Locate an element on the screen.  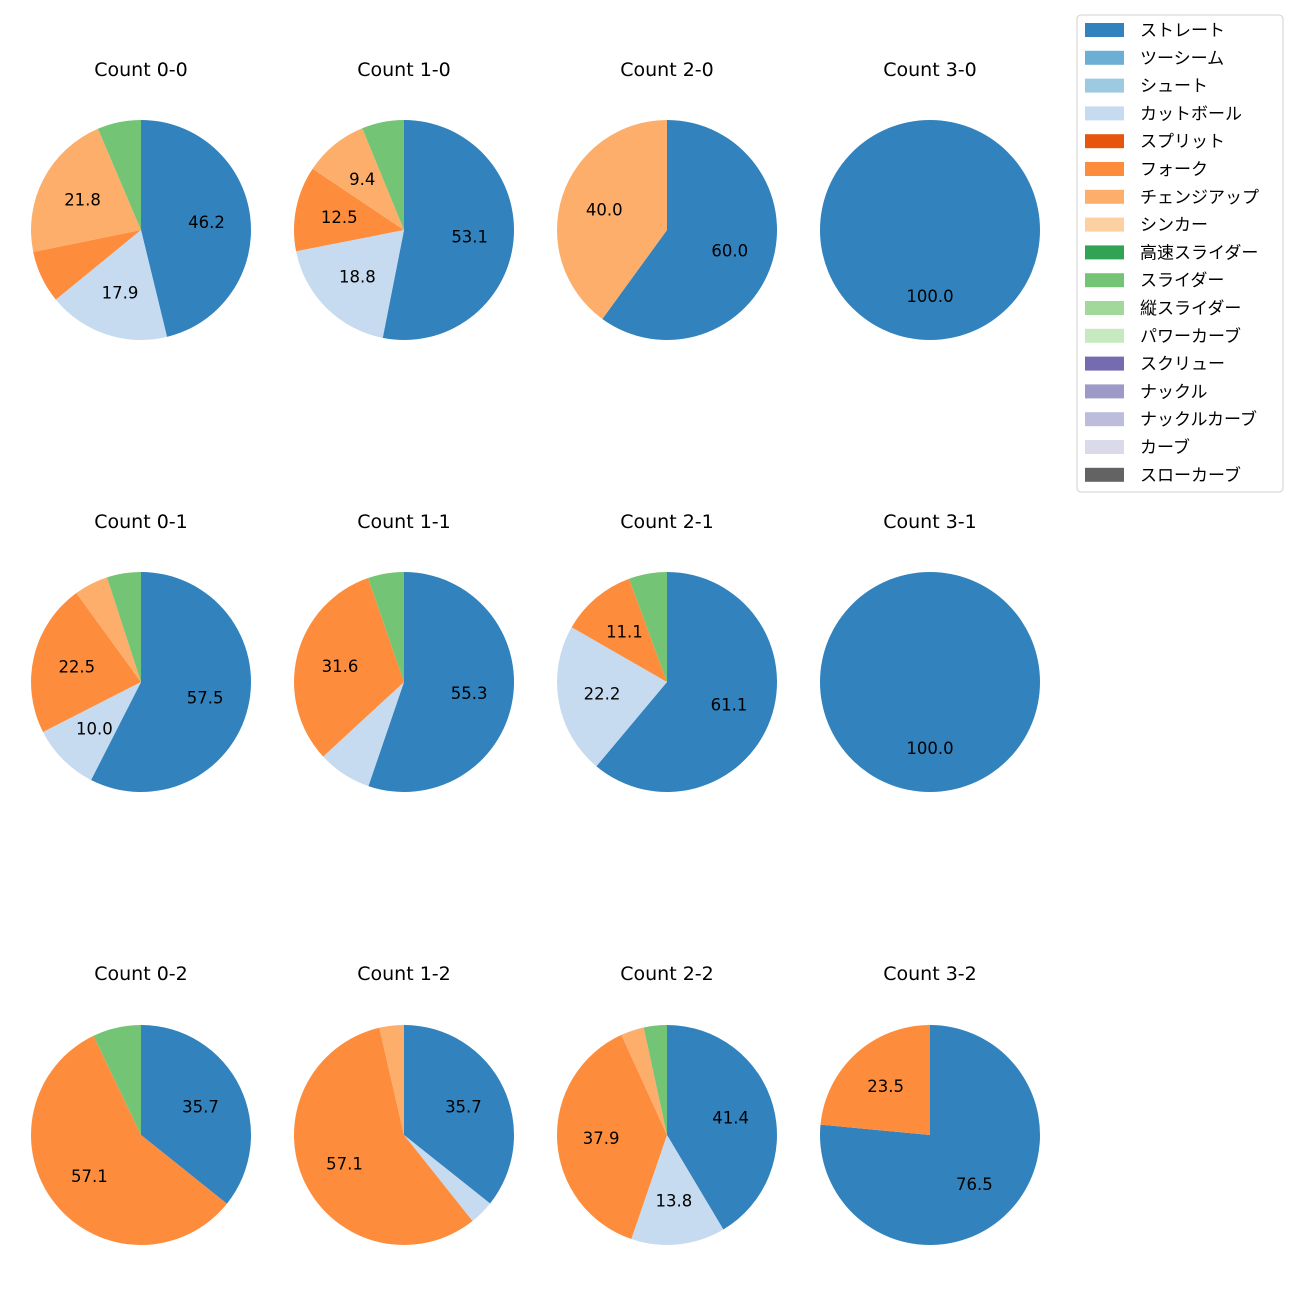
pie-count-1-2: Count 1-2 35.7 57.1 is located at coordinates (404, 1104).